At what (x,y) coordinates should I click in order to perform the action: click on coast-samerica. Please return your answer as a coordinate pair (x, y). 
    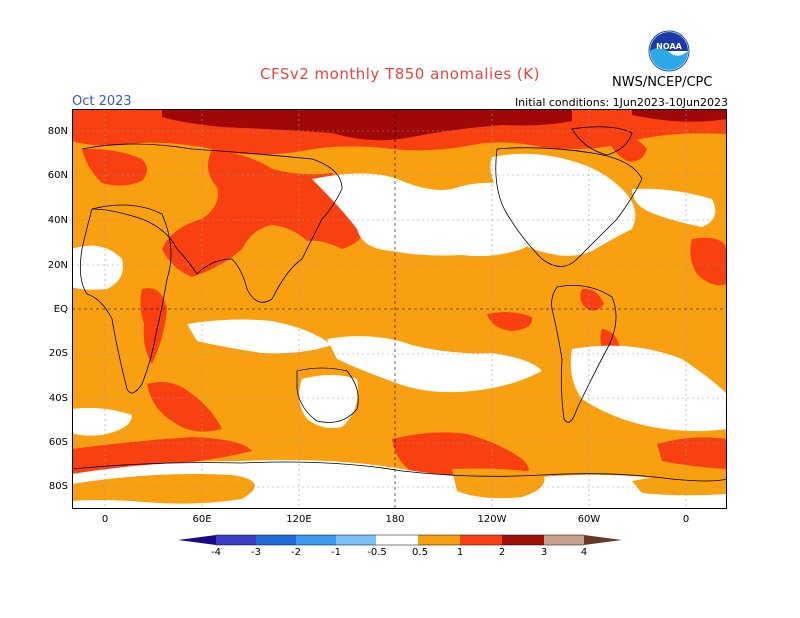
    Looking at the image, I should click on (584, 353).